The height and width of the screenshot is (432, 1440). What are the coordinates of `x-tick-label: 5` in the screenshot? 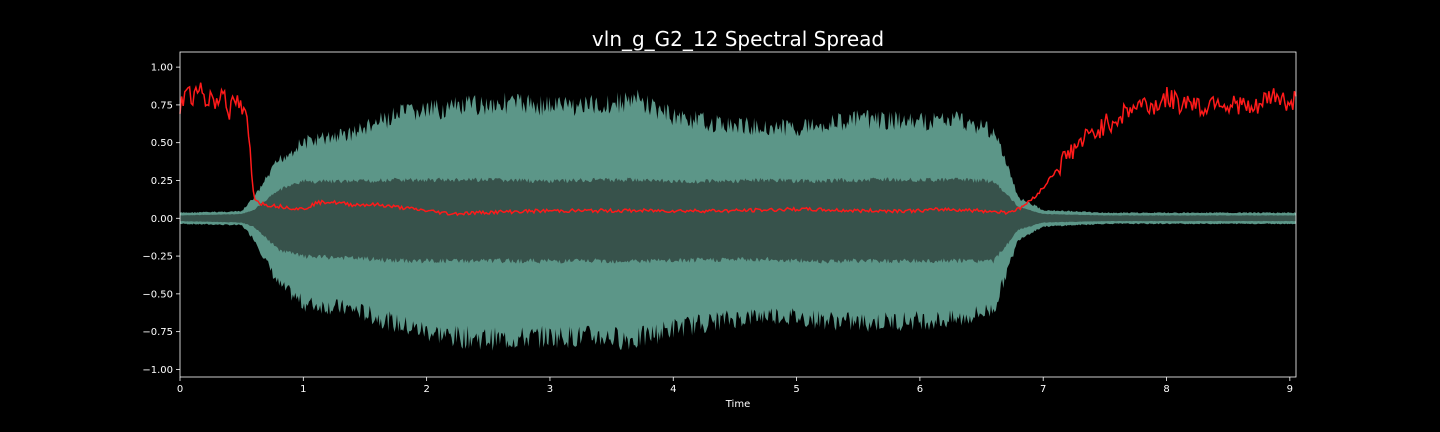 It's located at (796, 389).